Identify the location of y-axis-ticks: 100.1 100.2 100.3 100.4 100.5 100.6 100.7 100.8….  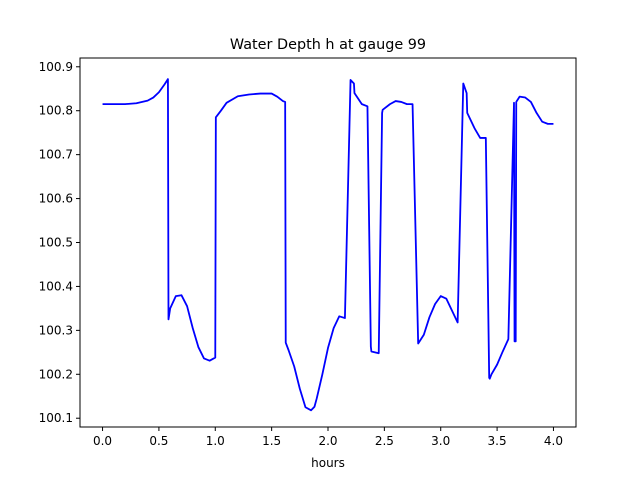
(59, 242).